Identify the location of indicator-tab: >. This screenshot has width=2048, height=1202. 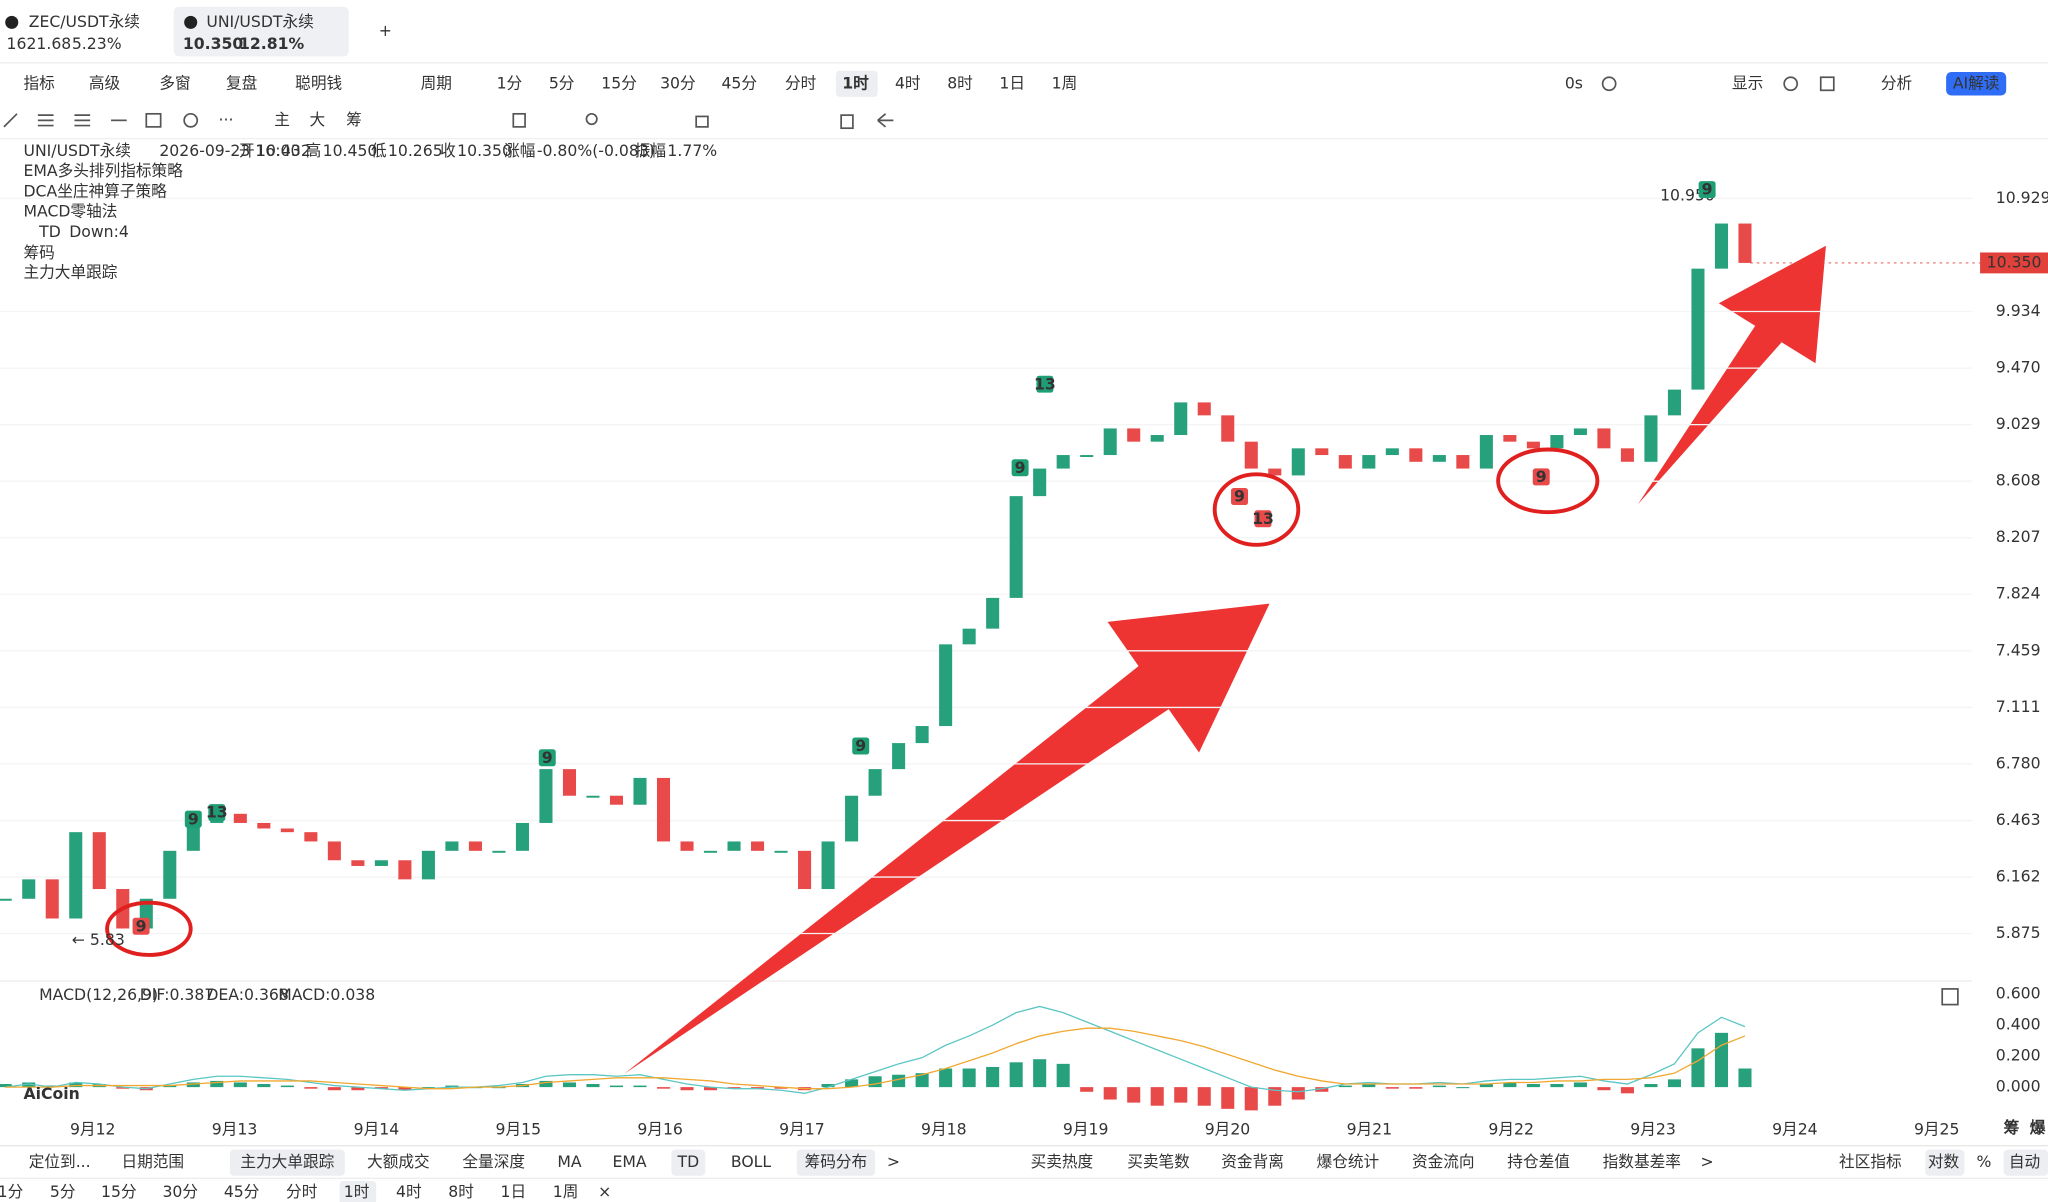
(893, 1161).